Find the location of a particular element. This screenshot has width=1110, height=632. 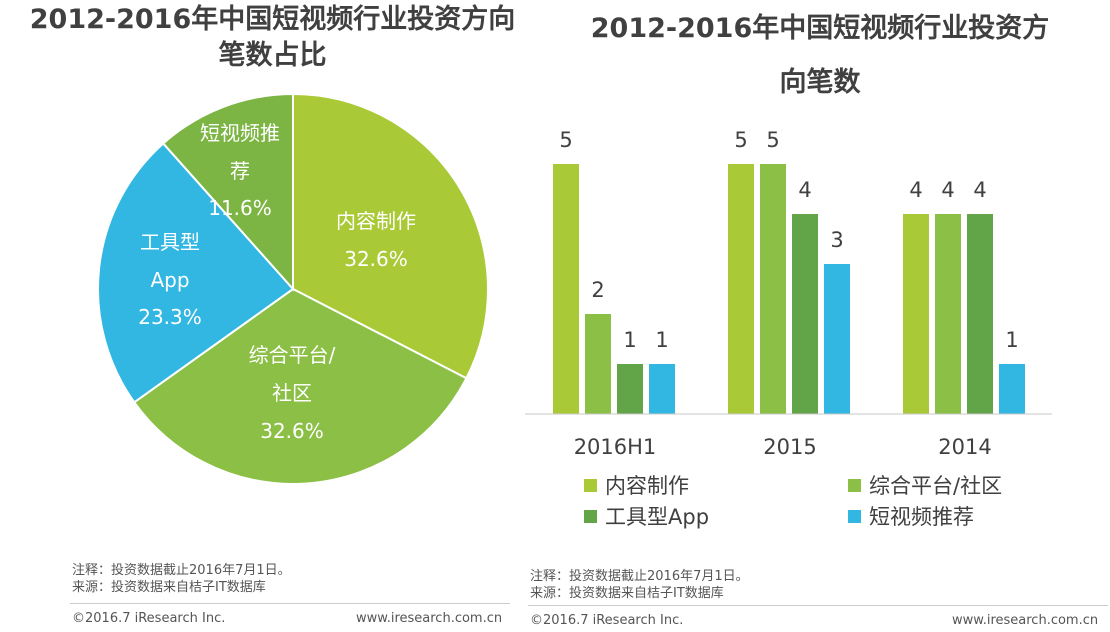

legend-item-platform: 综合平台/社区 is located at coordinates (925, 486).